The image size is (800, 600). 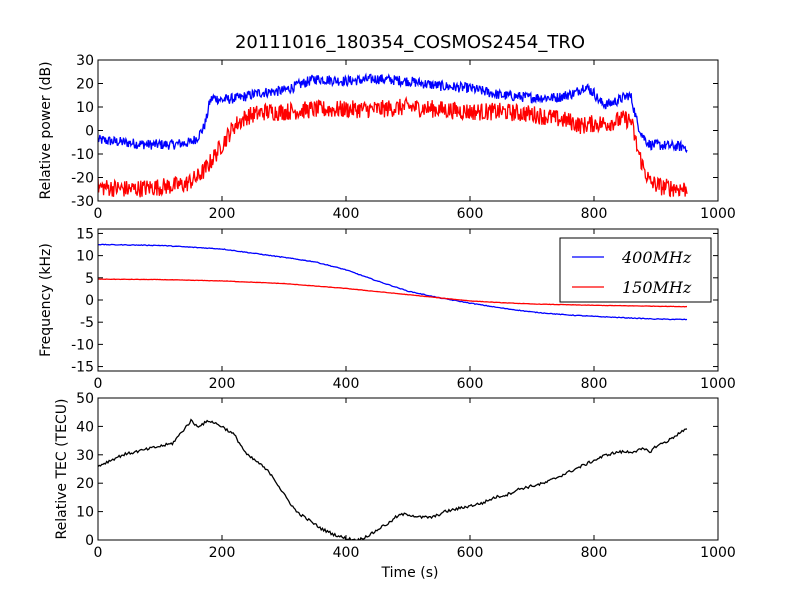 What do you see at coordinates (46, 130) in the screenshot?
I see `y-axis-label: Relative power (dB)` at bounding box center [46, 130].